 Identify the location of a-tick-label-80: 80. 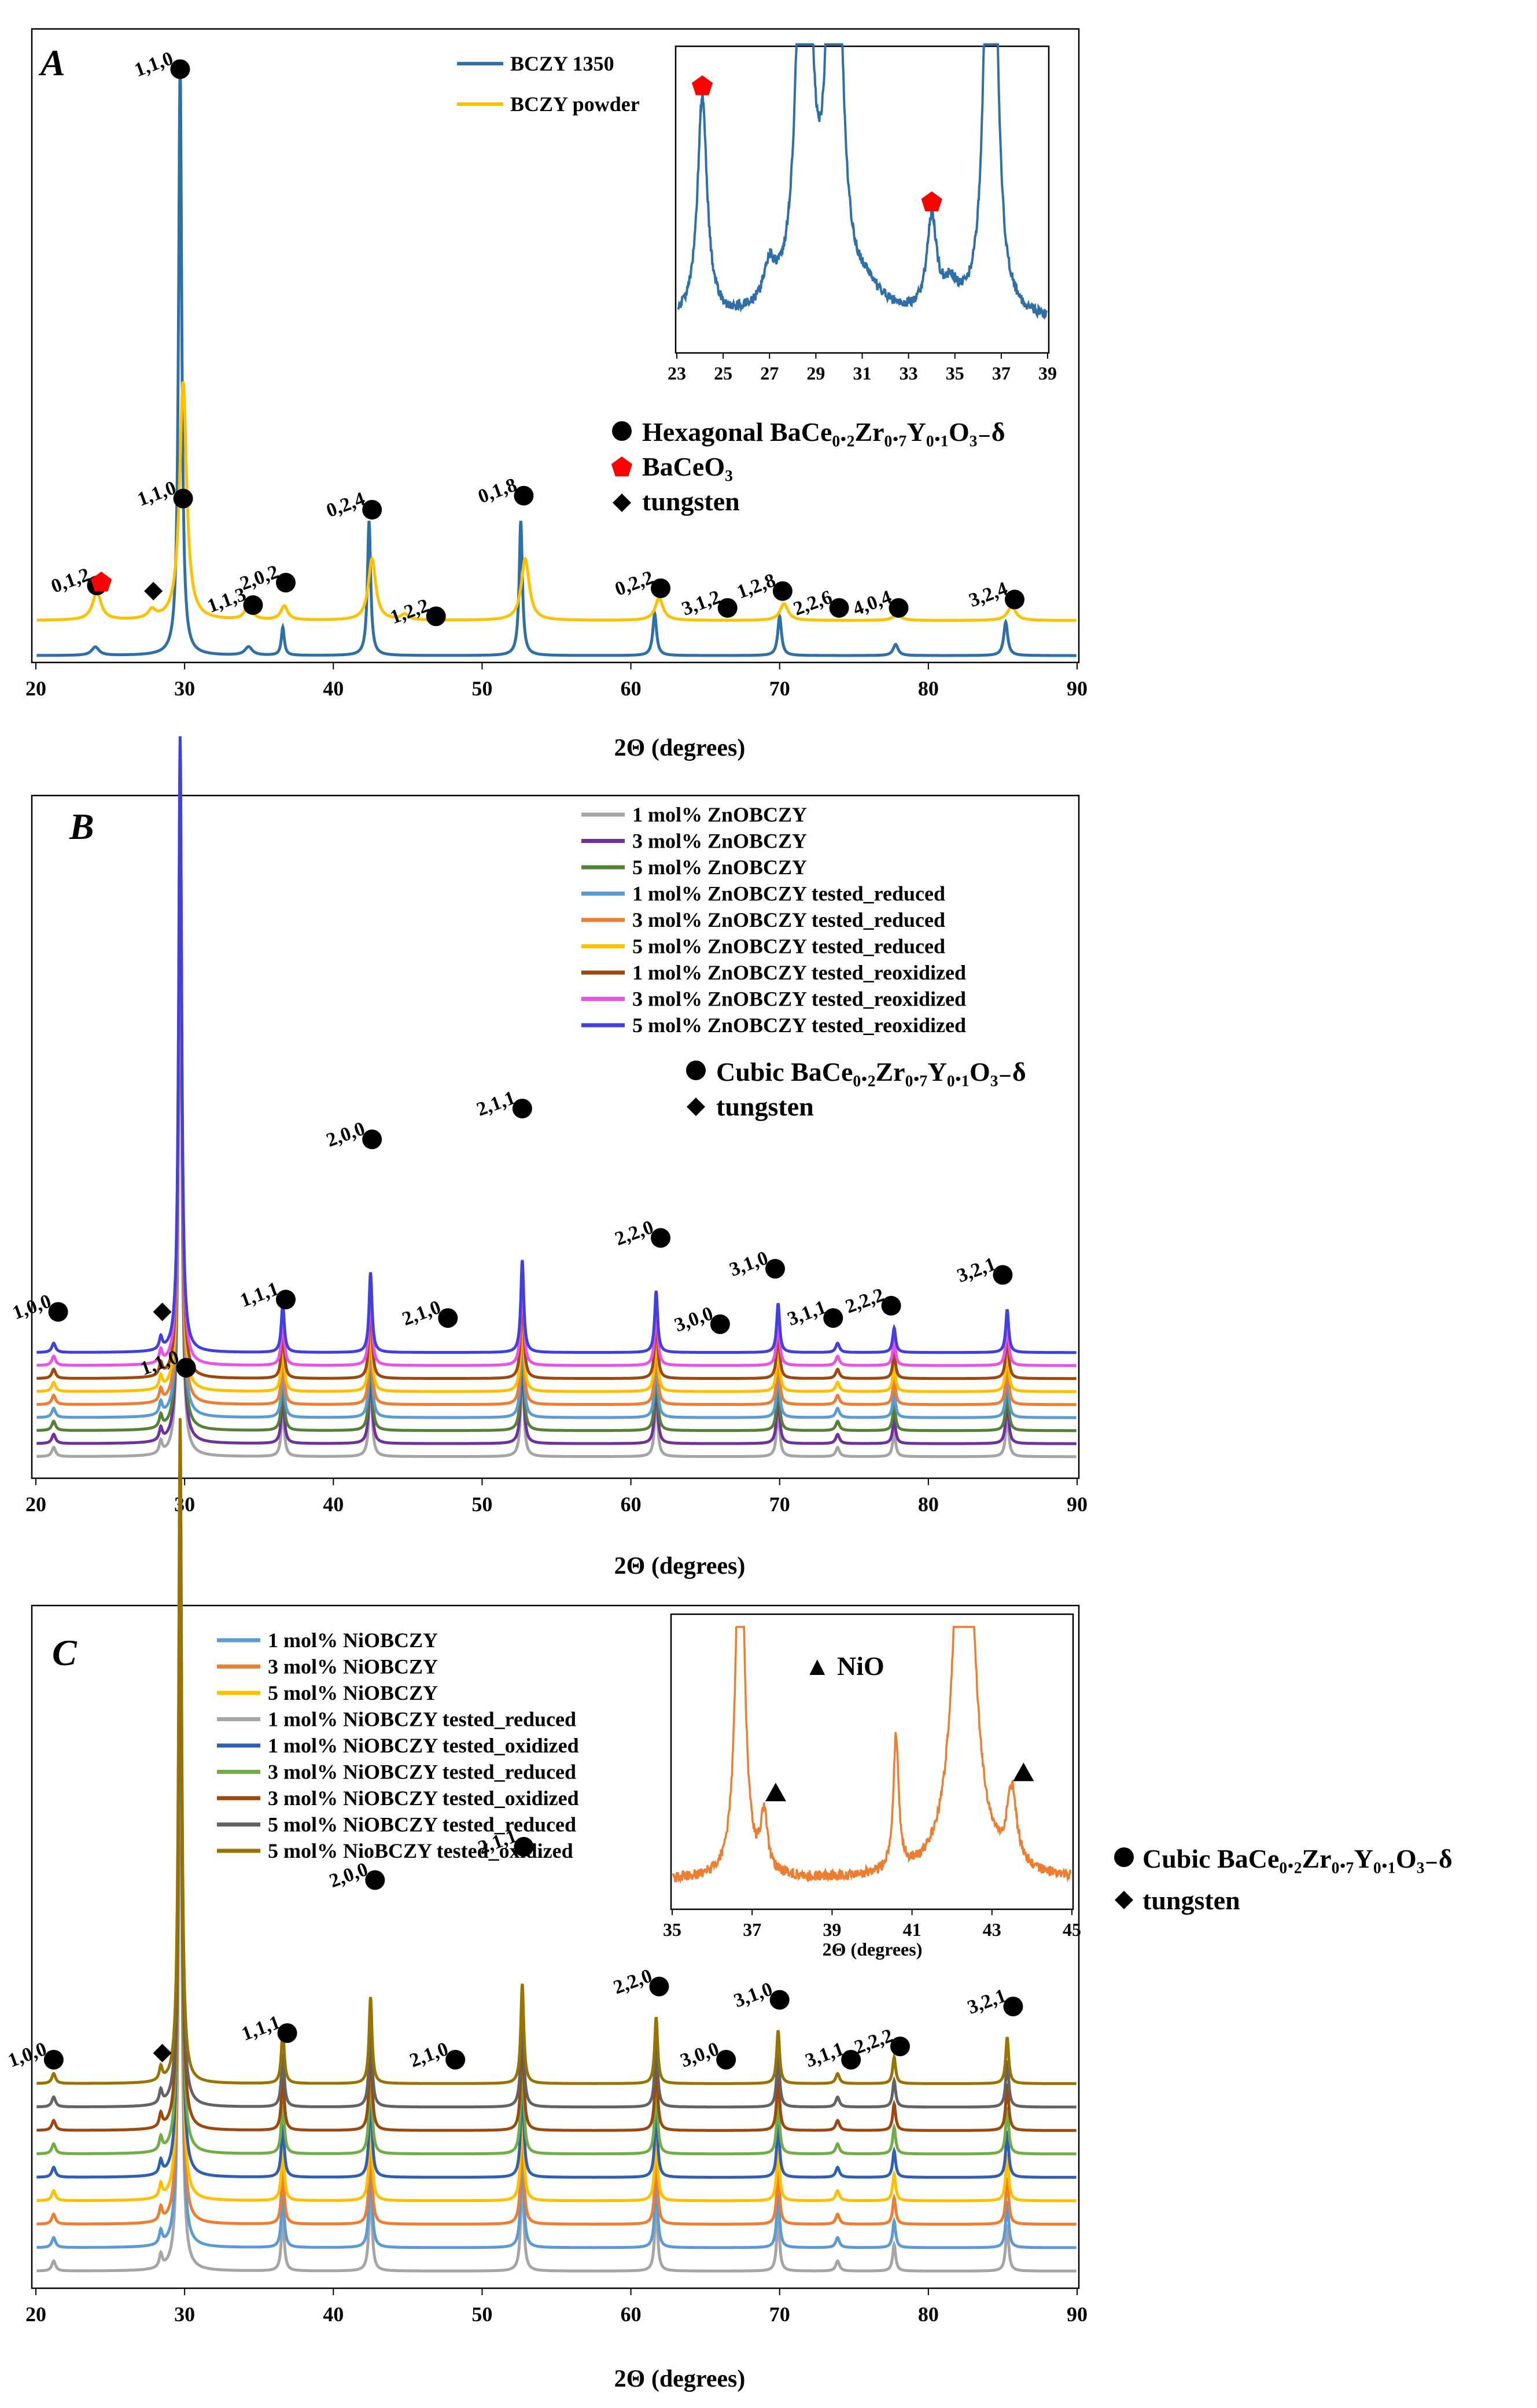
(928, 688).